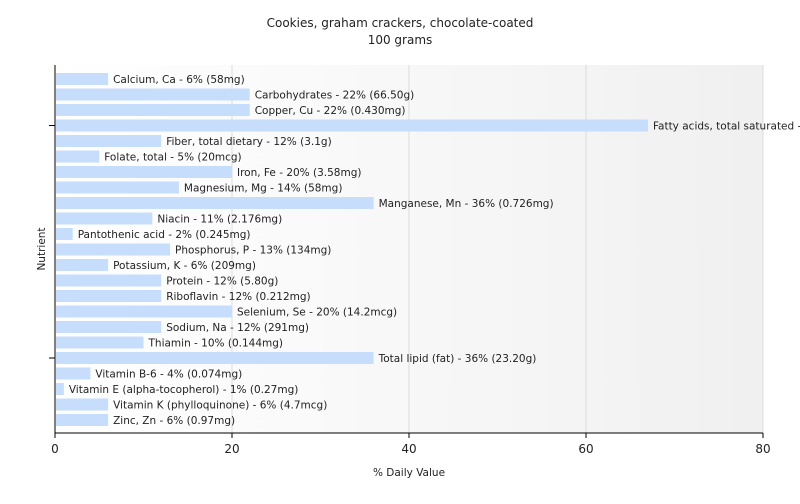 The image size is (800, 504). I want to click on x-tick-label: 60, so click(585, 449).